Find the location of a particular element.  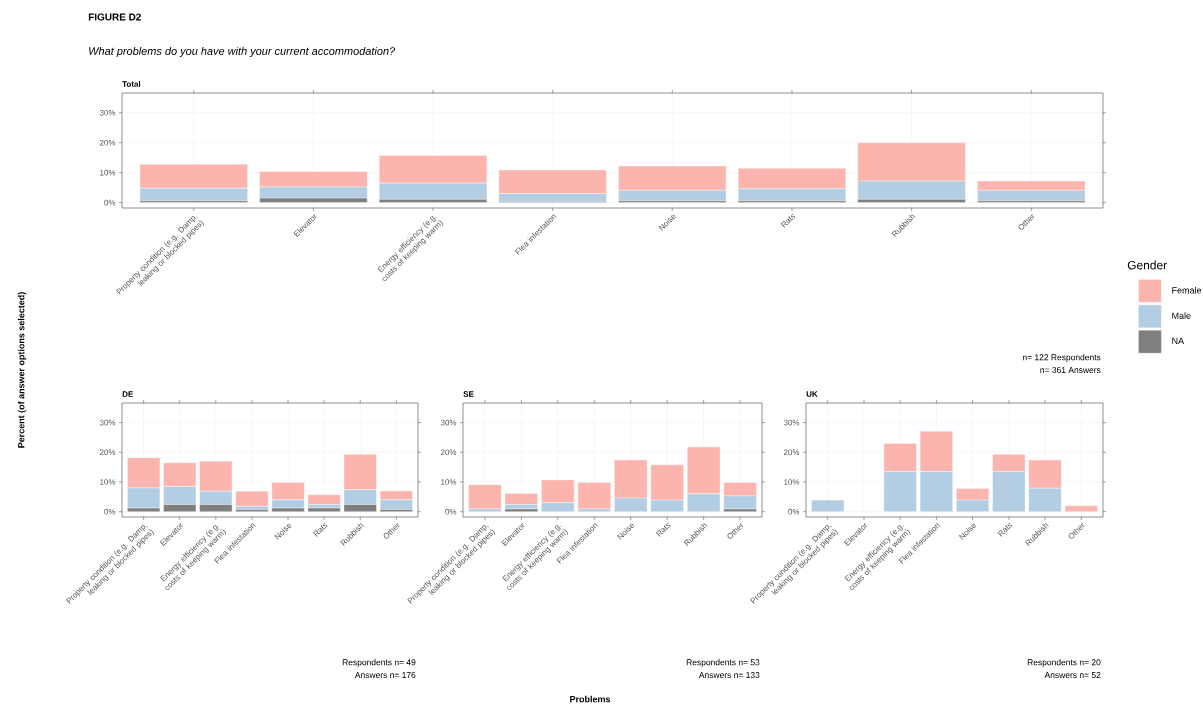

caption: FIGURE D2 is located at coordinates (114, 17).